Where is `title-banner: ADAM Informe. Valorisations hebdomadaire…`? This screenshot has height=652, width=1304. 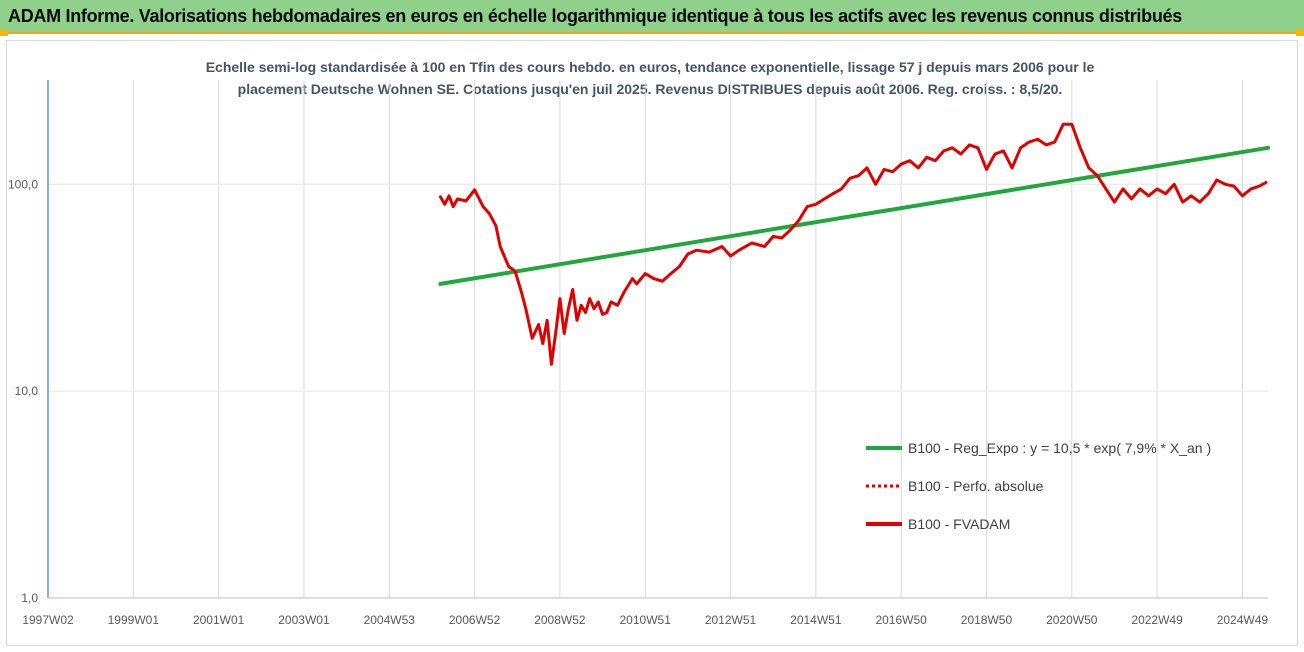
title-banner: ADAM Informe. Valorisations hebdomadaire… is located at coordinates (652, 17).